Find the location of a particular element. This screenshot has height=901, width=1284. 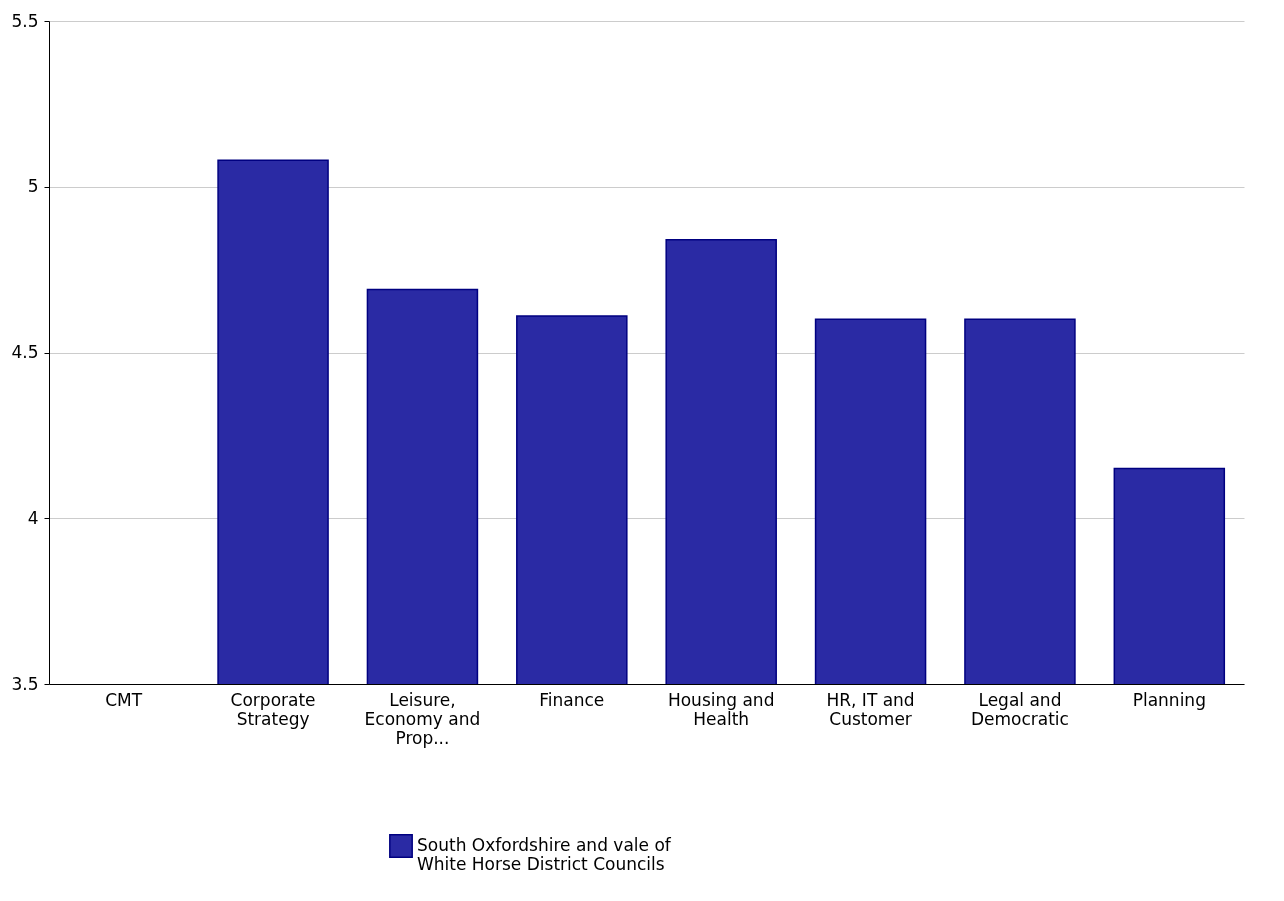

x-tick-label: Finance is located at coordinates (572, 699).